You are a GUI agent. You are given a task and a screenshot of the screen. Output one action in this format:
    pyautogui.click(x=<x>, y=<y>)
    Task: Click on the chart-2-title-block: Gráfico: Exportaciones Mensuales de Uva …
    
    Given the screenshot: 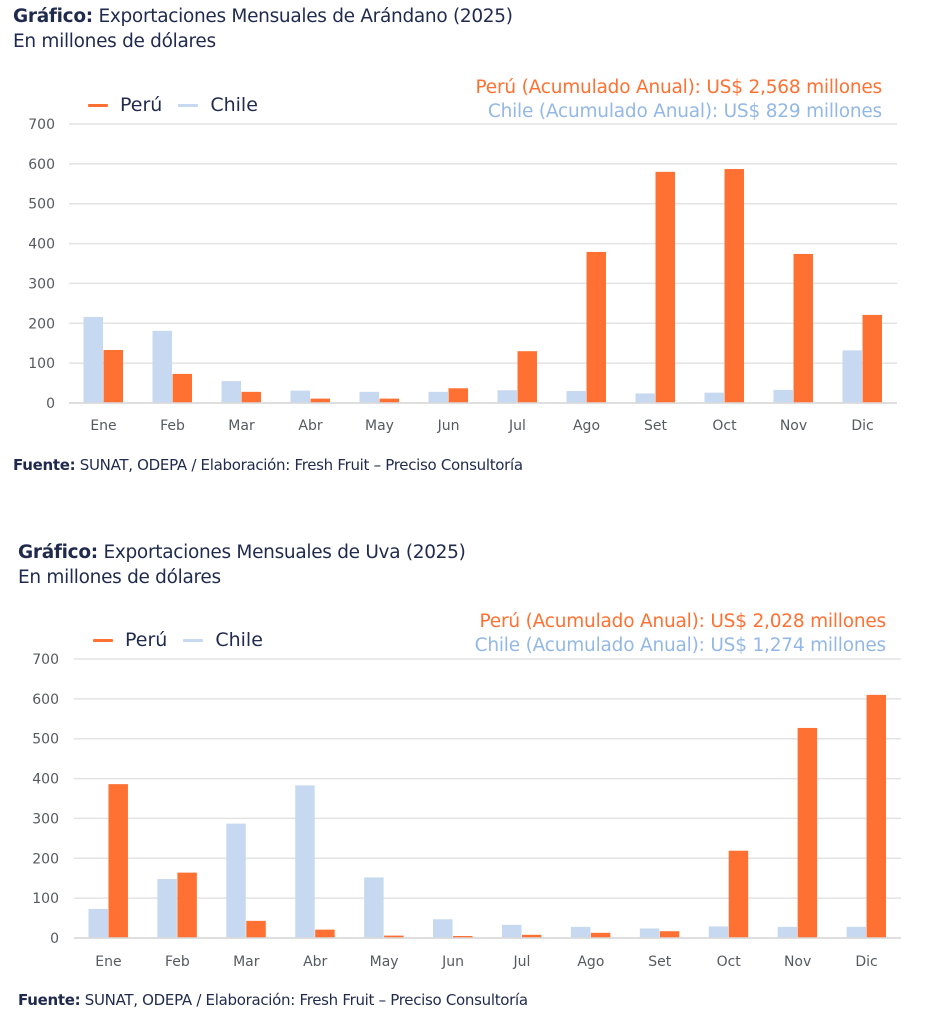 What is the action you would take?
    pyautogui.click(x=242, y=565)
    